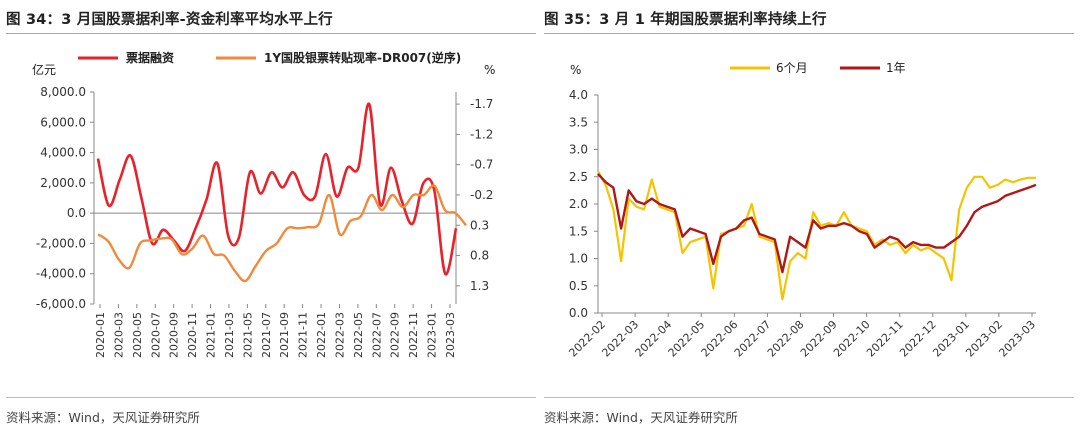 The image size is (1080, 428). I want to click on y-tick-label: 3.5, so click(578, 122).